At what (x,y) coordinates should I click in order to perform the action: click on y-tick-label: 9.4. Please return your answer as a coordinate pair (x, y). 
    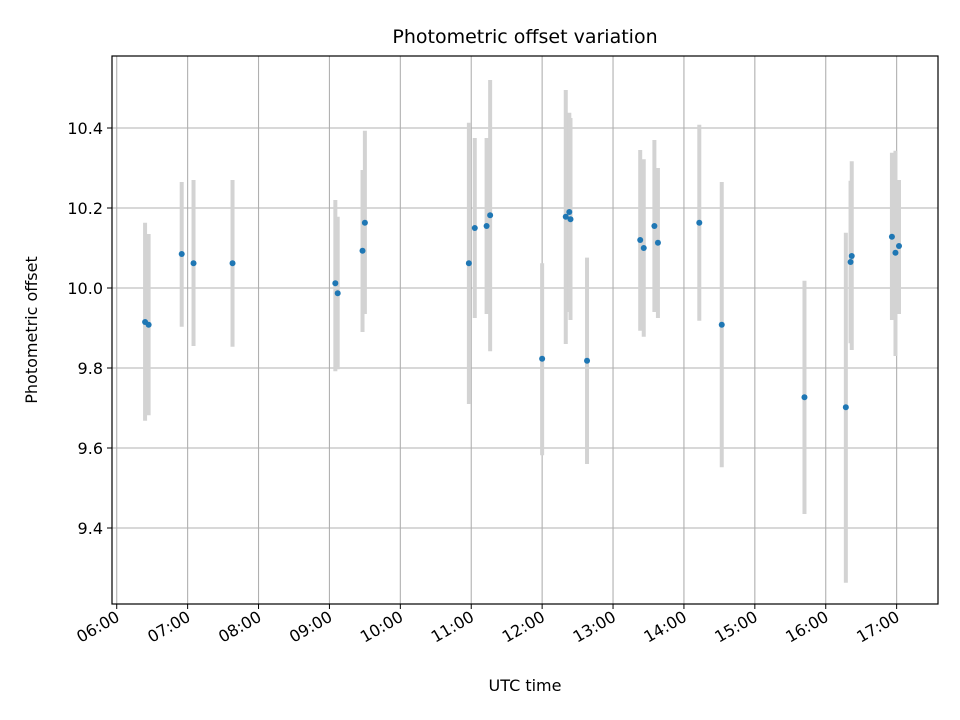
    Looking at the image, I should click on (90, 528).